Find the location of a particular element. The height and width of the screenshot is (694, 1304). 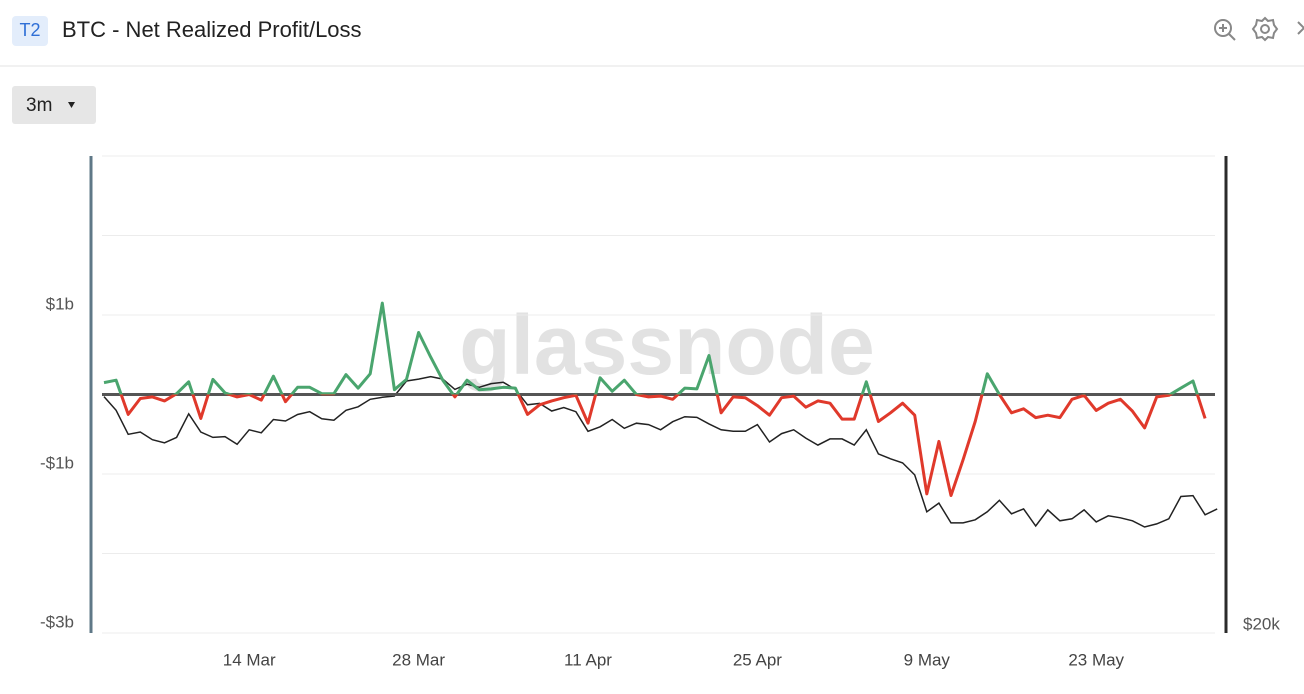

y2-tick-label: $20k is located at coordinates (1261, 623).